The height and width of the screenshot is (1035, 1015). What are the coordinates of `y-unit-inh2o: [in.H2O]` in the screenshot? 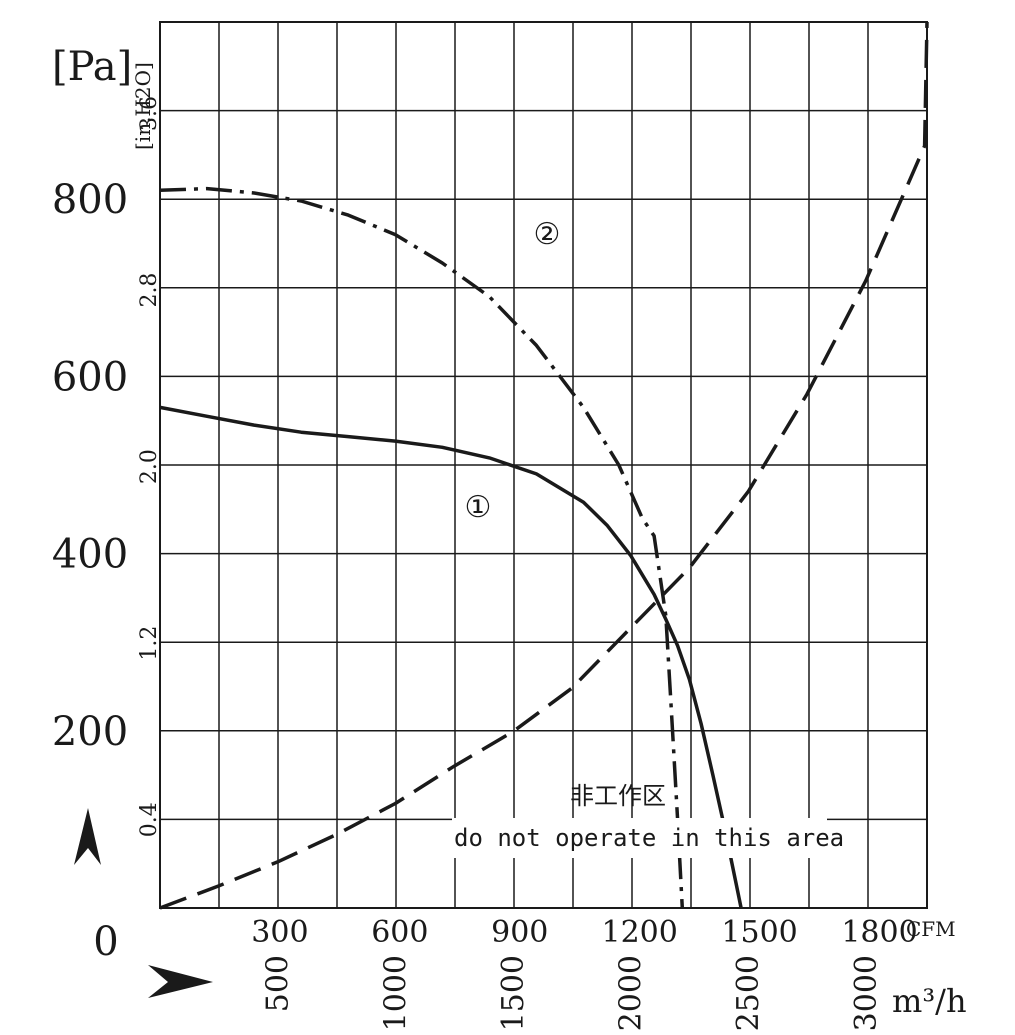 It's located at (143, 106).